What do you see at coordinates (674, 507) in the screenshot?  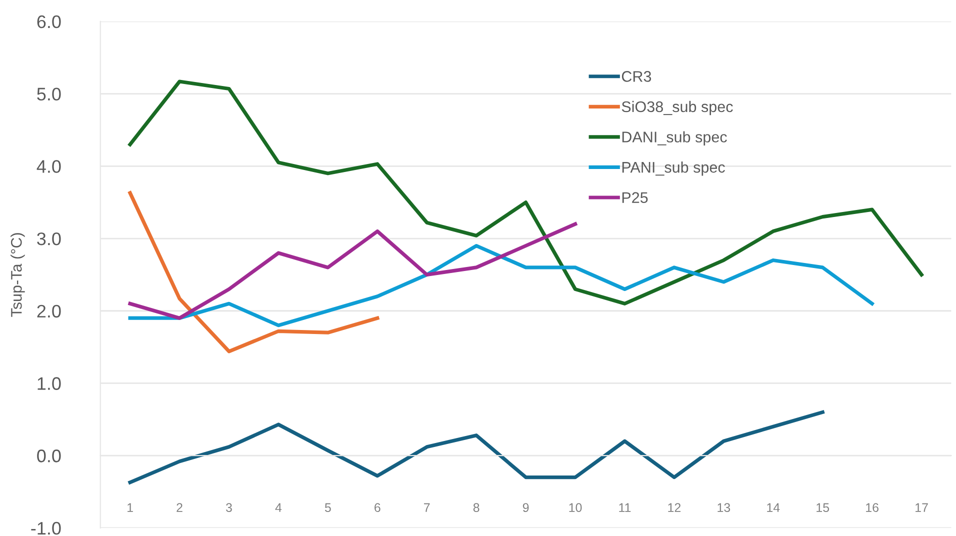 I see `x-tick-label: 12` at bounding box center [674, 507].